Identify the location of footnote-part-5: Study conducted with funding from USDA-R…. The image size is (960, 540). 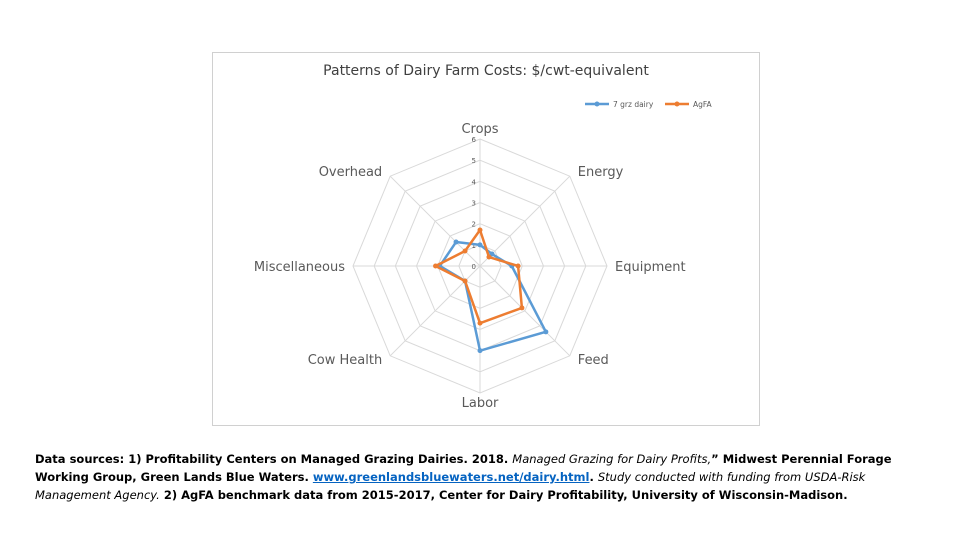
(450, 486).